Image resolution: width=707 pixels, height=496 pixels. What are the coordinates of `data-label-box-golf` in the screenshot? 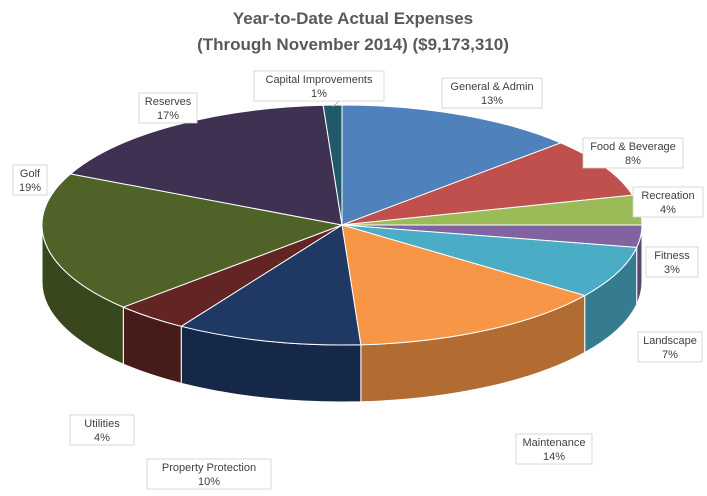 It's located at (30, 180).